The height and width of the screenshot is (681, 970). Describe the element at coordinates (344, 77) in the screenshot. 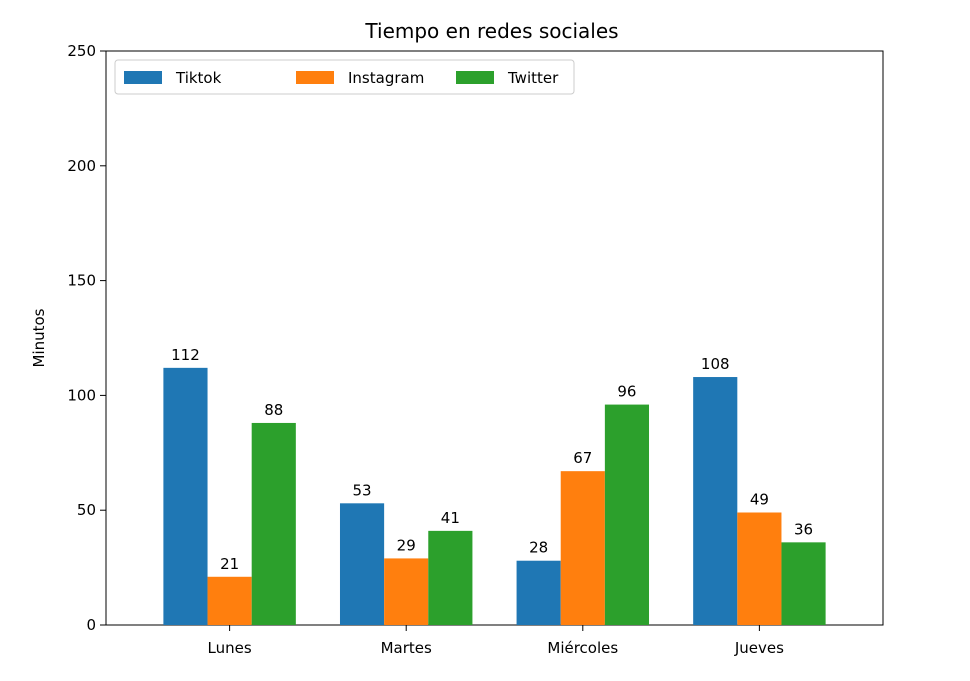

I see `legend-box` at that location.